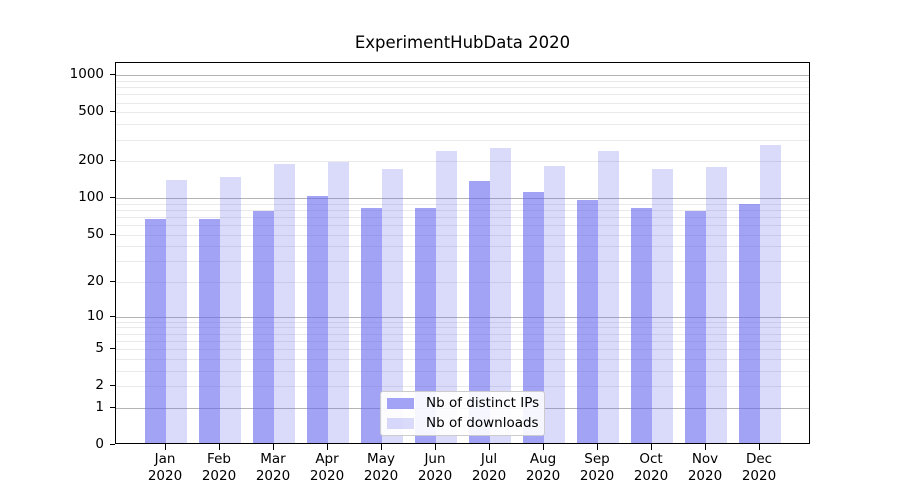 The width and height of the screenshot is (900, 500). I want to click on x-tick-label: May 2020, so click(381, 467).